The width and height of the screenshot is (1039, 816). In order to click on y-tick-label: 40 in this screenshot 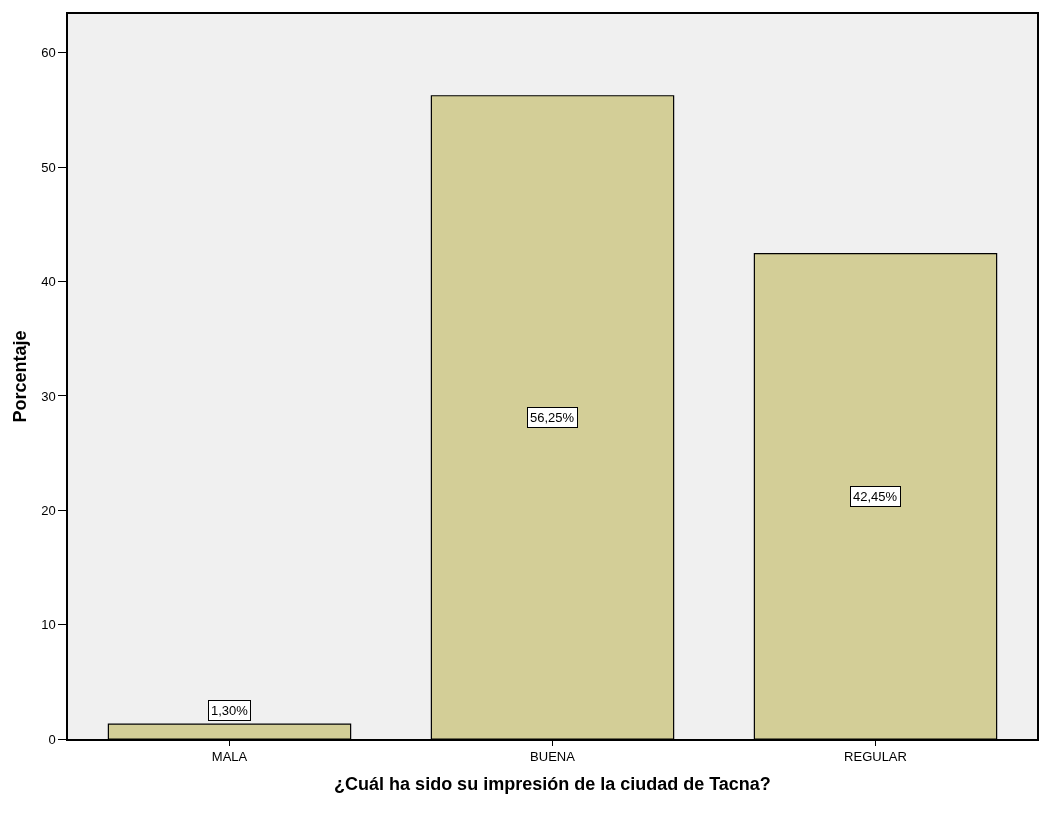, I will do `click(48, 282)`.